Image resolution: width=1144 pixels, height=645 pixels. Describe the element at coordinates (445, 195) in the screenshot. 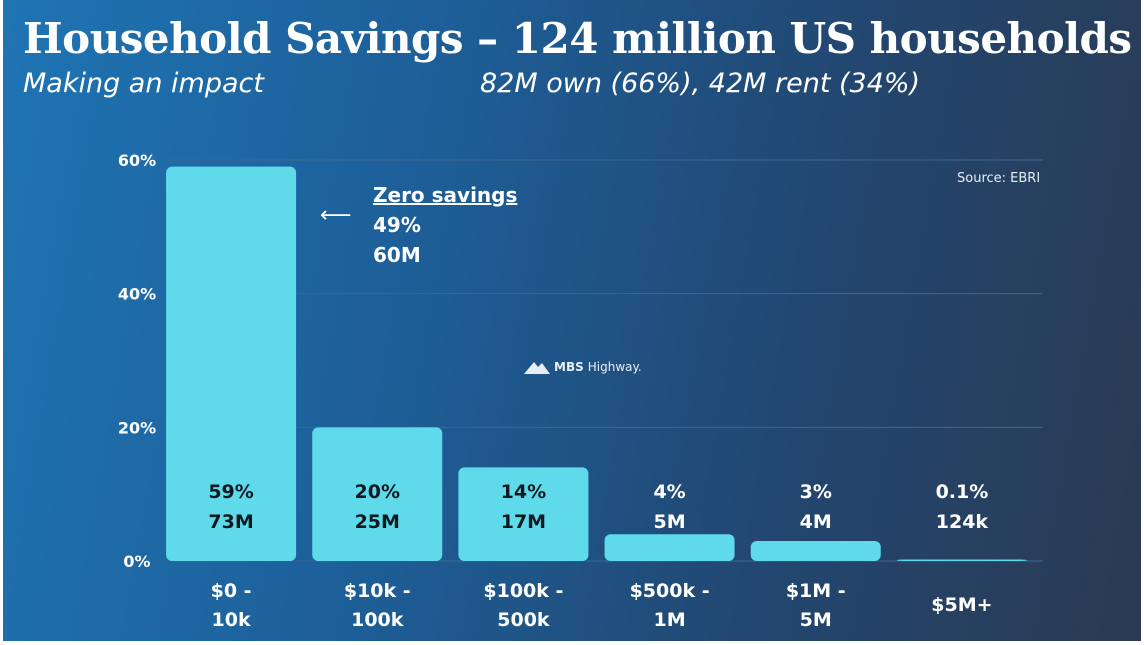

I see `annotation-heading: Zero savings` at that location.